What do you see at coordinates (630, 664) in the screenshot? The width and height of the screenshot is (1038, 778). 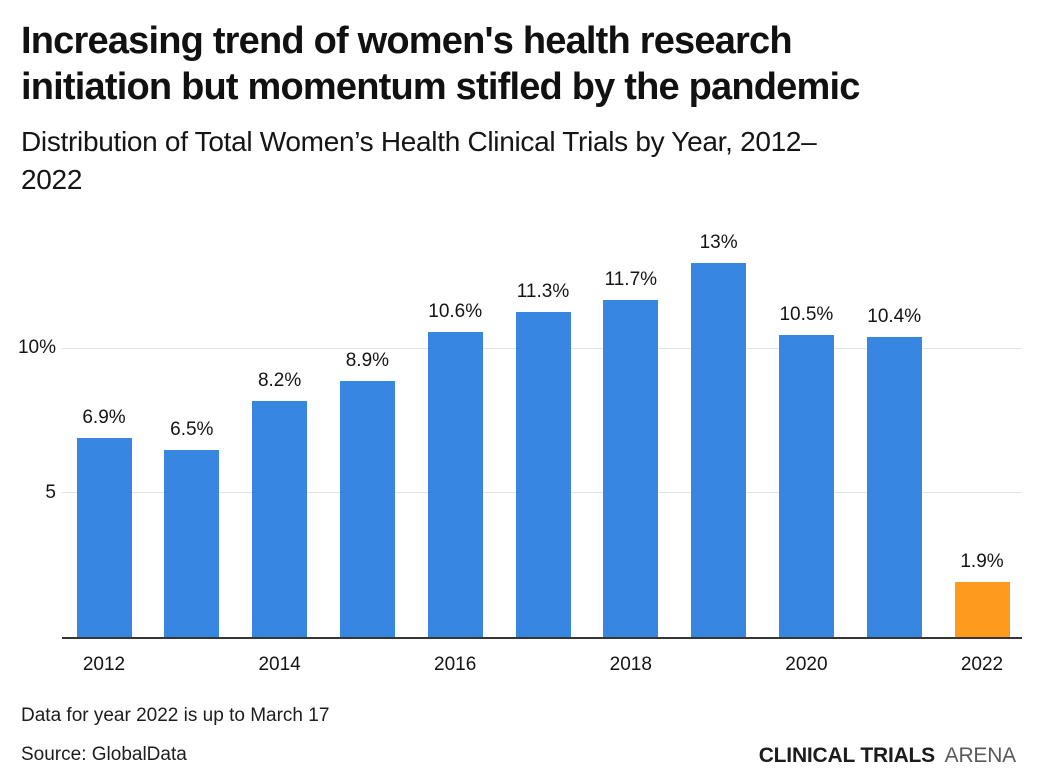 I see `x-axis-tick-2018: 2018` at bounding box center [630, 664].